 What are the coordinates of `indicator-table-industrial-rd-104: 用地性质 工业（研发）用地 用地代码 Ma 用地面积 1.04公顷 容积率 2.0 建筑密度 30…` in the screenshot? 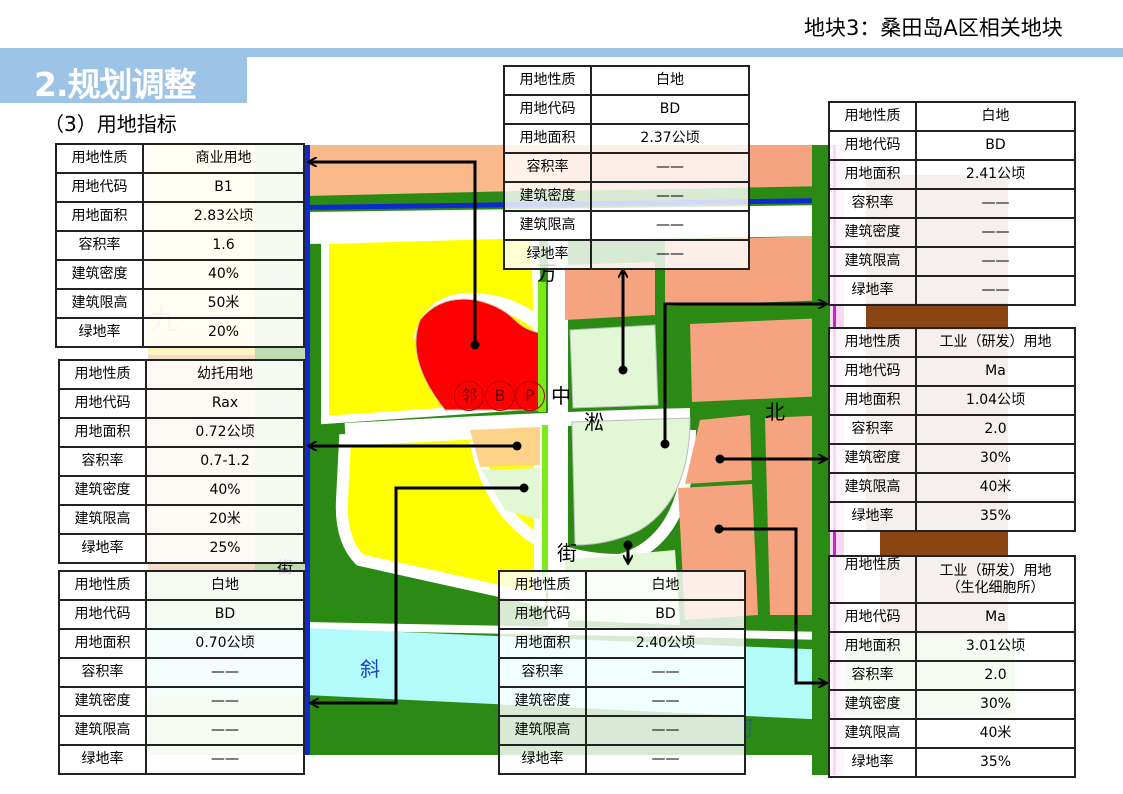 It's located at (952, 429).